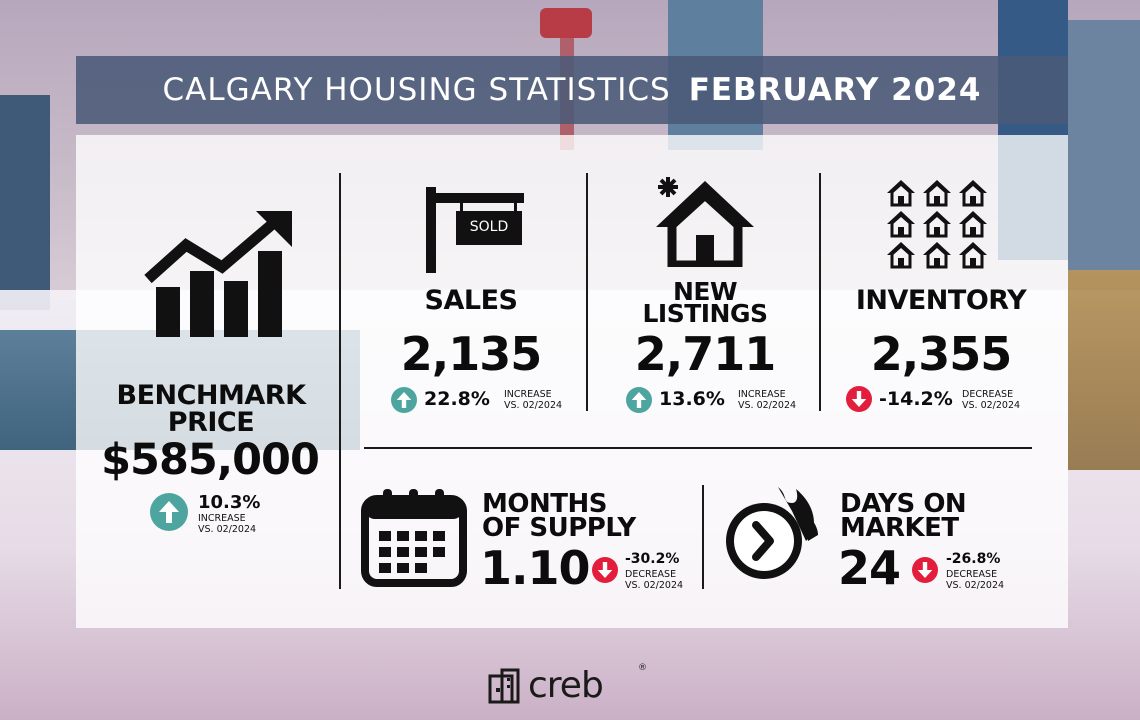 The height and width of the screenshot is (720, 1140). What do you see at coordinates (222, 518) in the screenshot?
I see `benchmark-note-1: INCREASE` at bounding box center [222, 518].